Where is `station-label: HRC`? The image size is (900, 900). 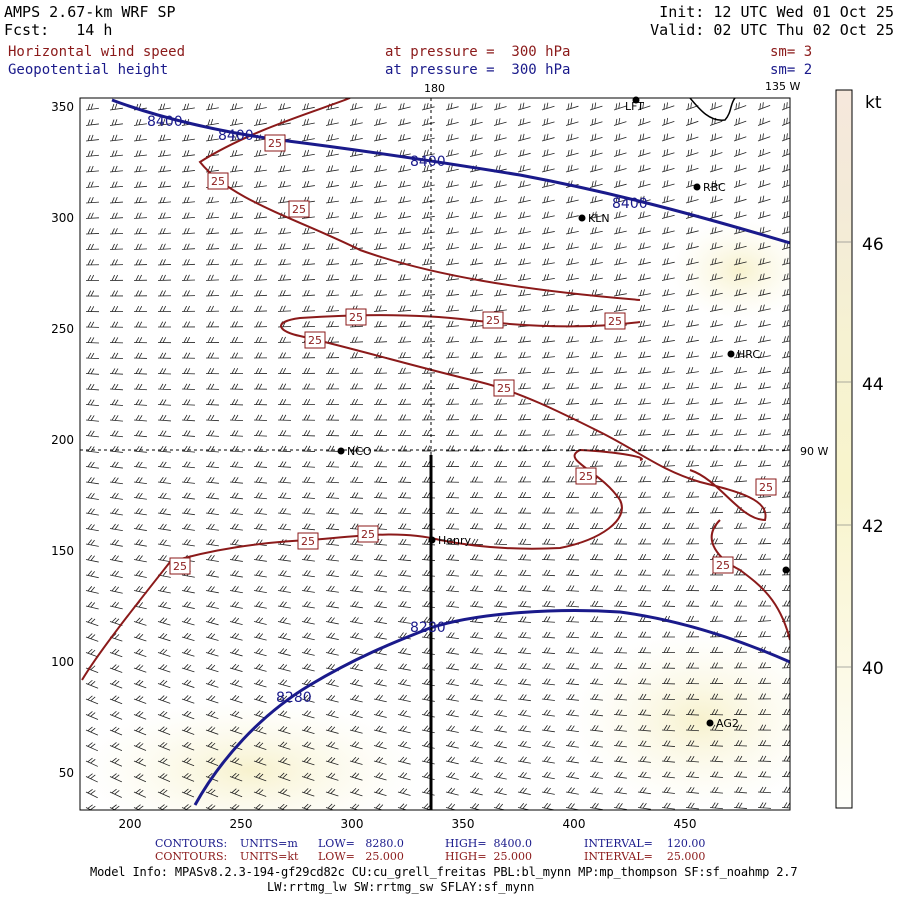
station-label: HRC is located at coordinates (748, 354).